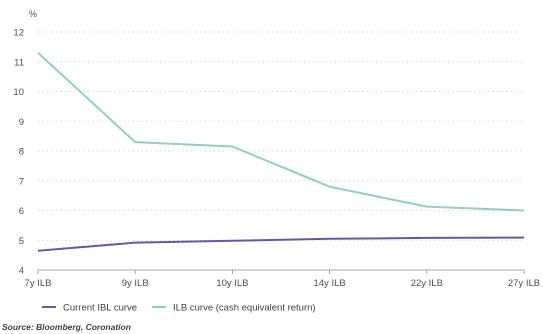  I want to click on source-note: Source: Bloomberg, Coronation, so click(66, 327).